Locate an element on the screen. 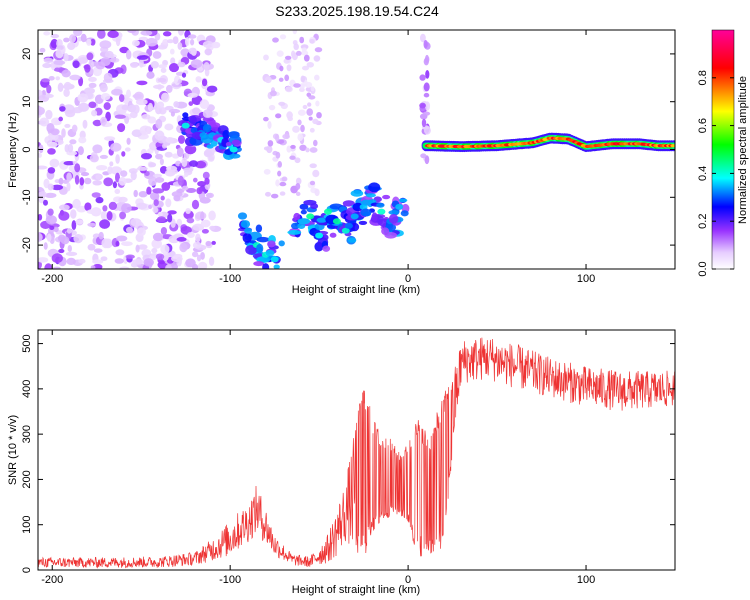  colorbar-ticks: 0.0 0.2 0.4 0.6 0.8 is located at coordinates (715, 173).